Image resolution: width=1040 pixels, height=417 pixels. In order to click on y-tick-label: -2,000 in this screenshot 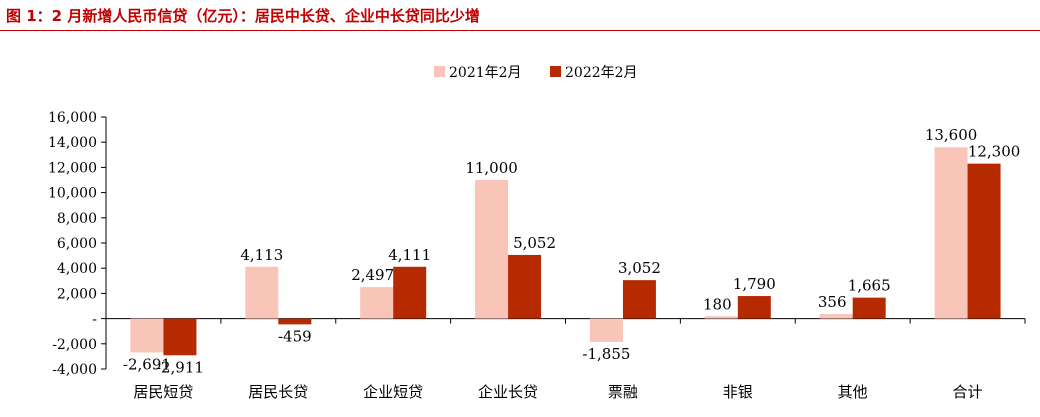, I will do `click(74, 345)`.